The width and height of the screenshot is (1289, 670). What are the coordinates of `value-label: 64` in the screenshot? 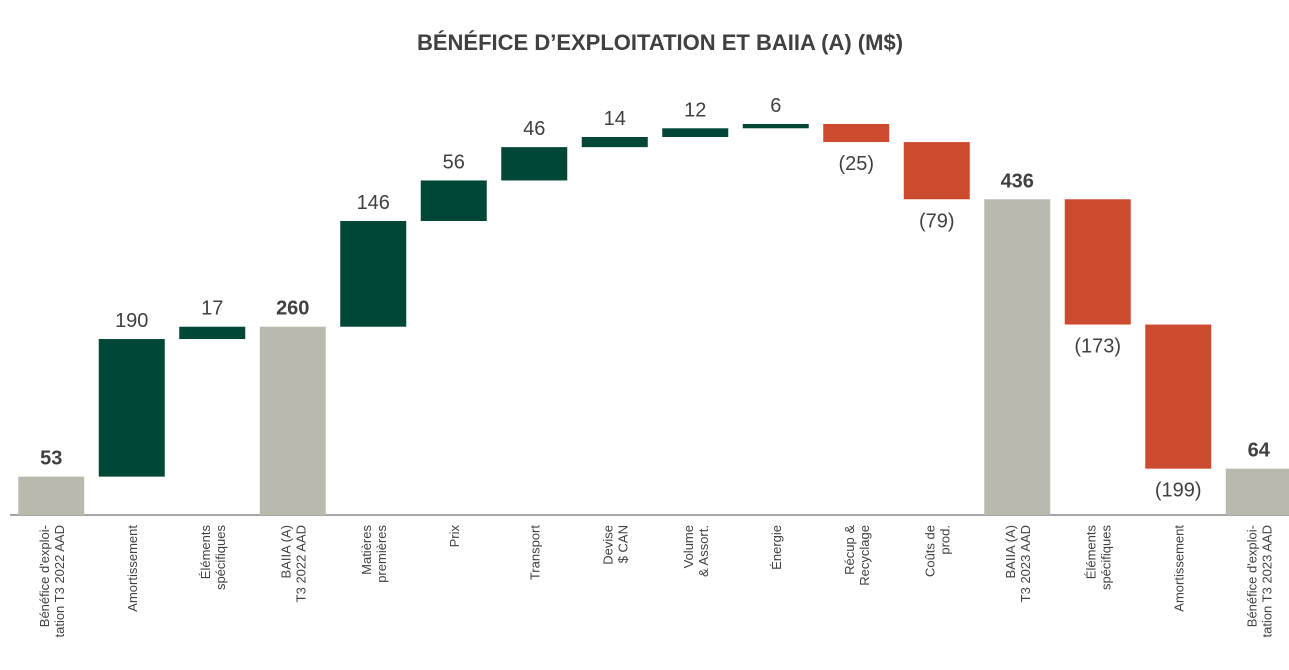 It's located at (1259, 451).